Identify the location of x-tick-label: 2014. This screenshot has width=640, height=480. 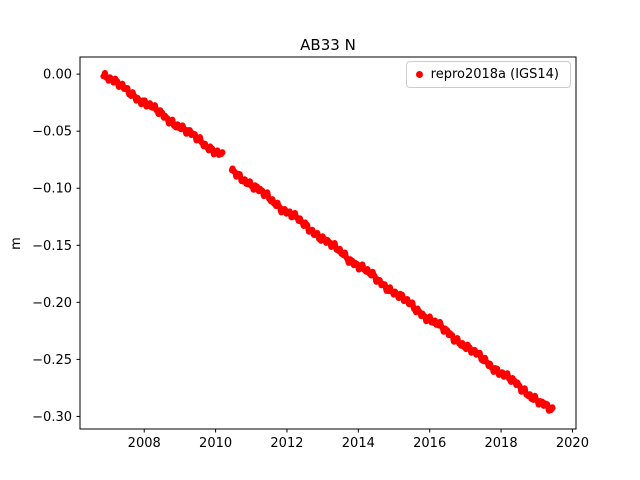
(358, 443).